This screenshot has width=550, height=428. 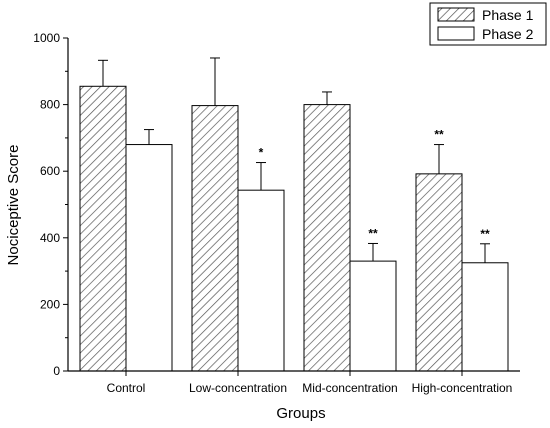 What do you see at coordinates (56, 371) in the screenshot?
I see `y-tick-label-0: 0` at bounding box center [56, 371].